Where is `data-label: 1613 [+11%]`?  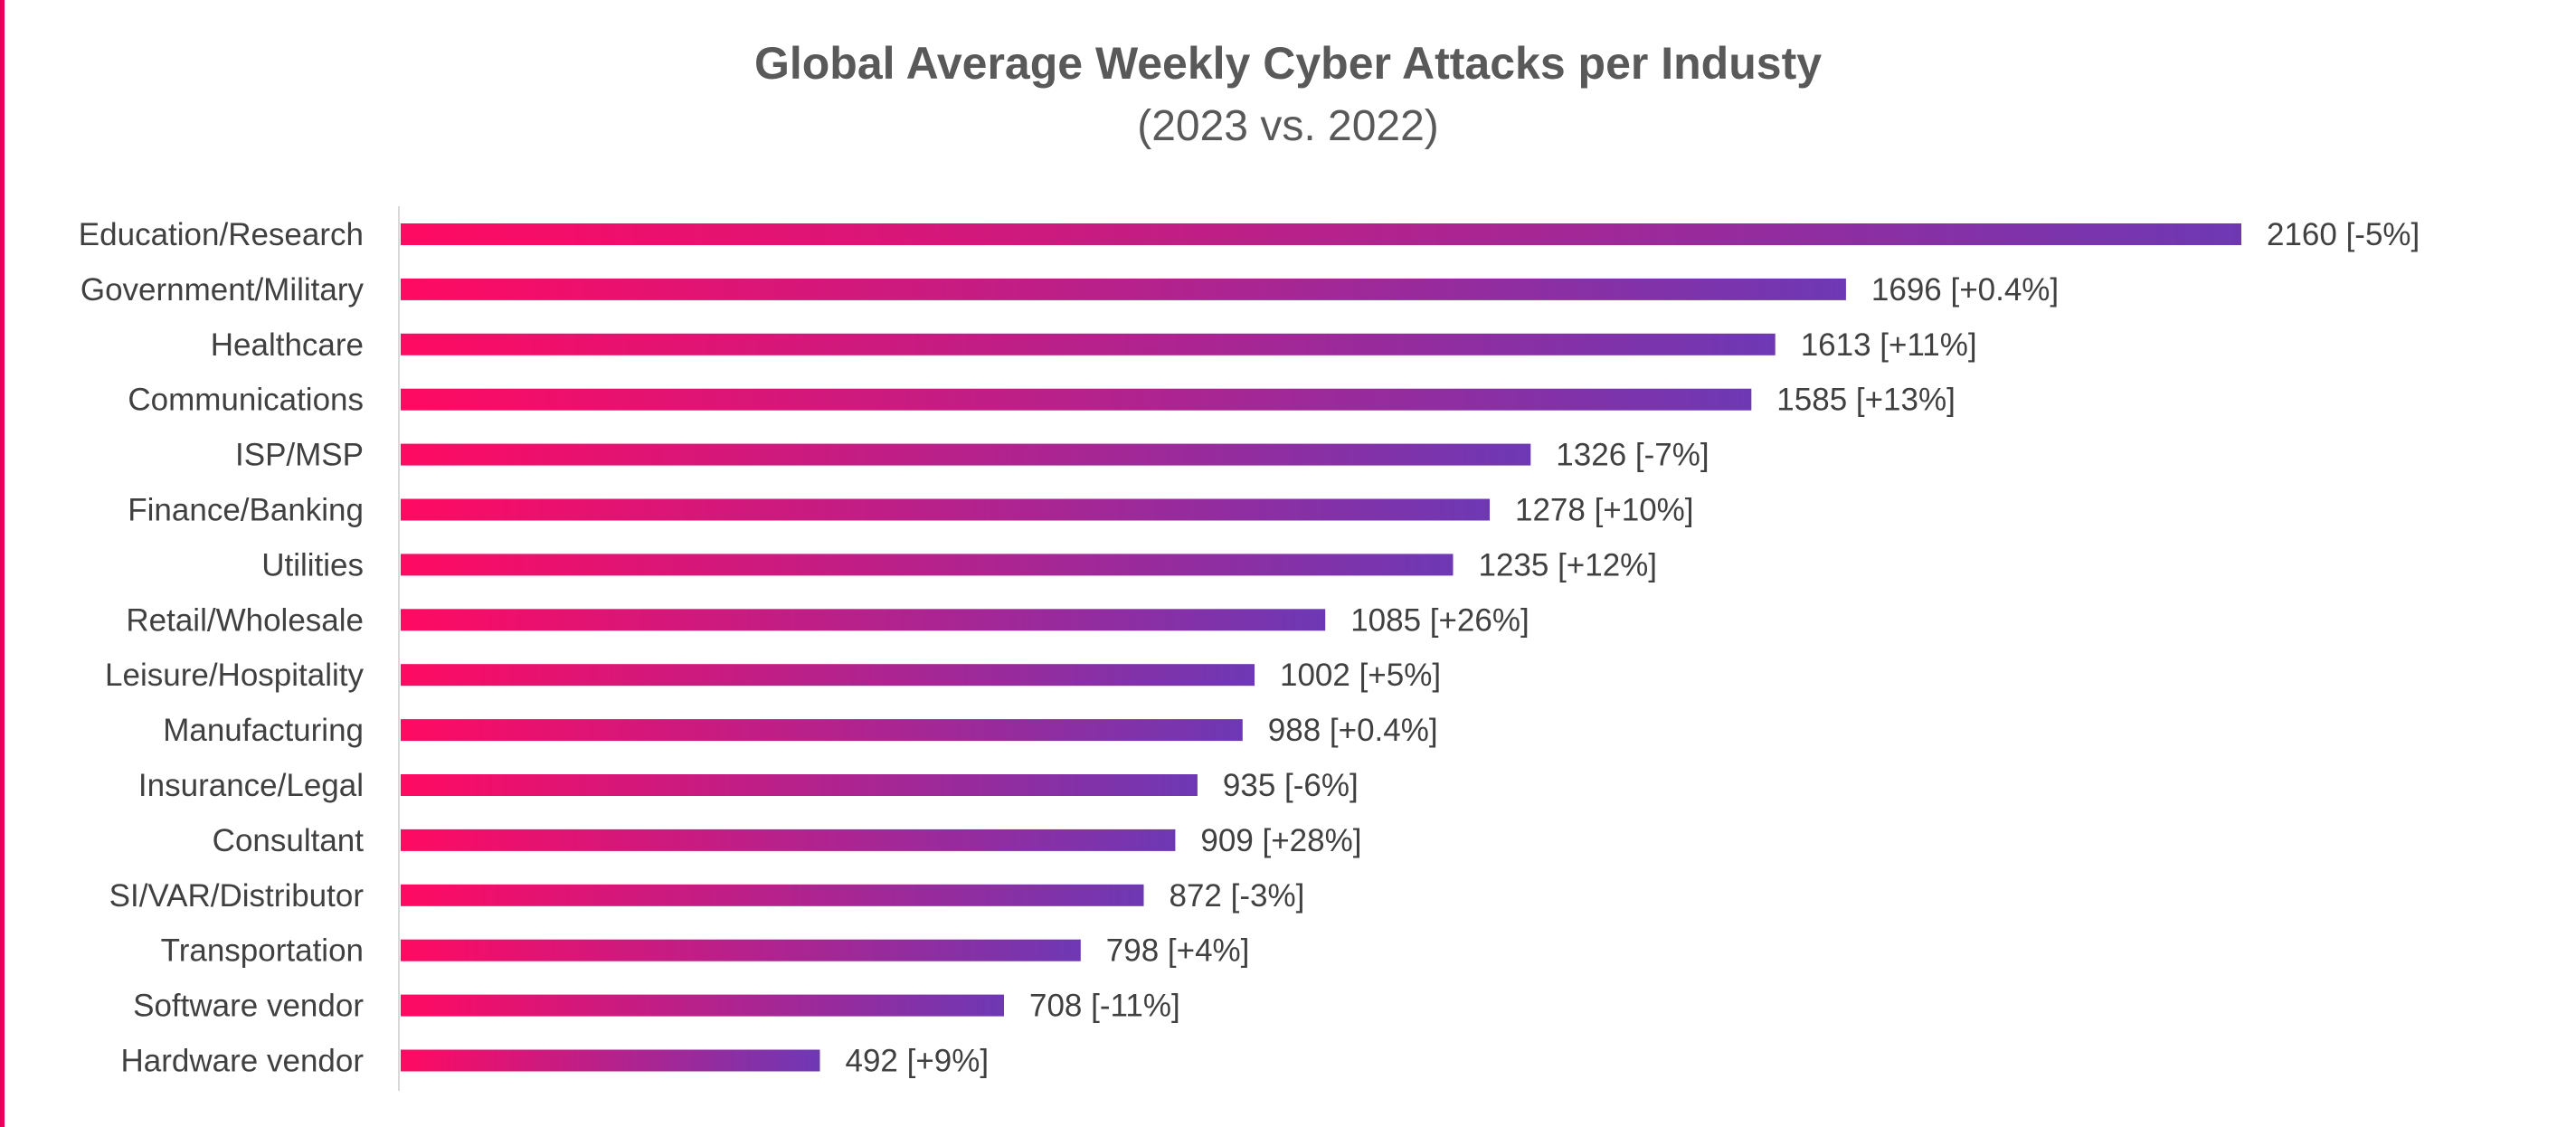
data-label: 1613 [+11%] is located at coordinates (1889, 345).